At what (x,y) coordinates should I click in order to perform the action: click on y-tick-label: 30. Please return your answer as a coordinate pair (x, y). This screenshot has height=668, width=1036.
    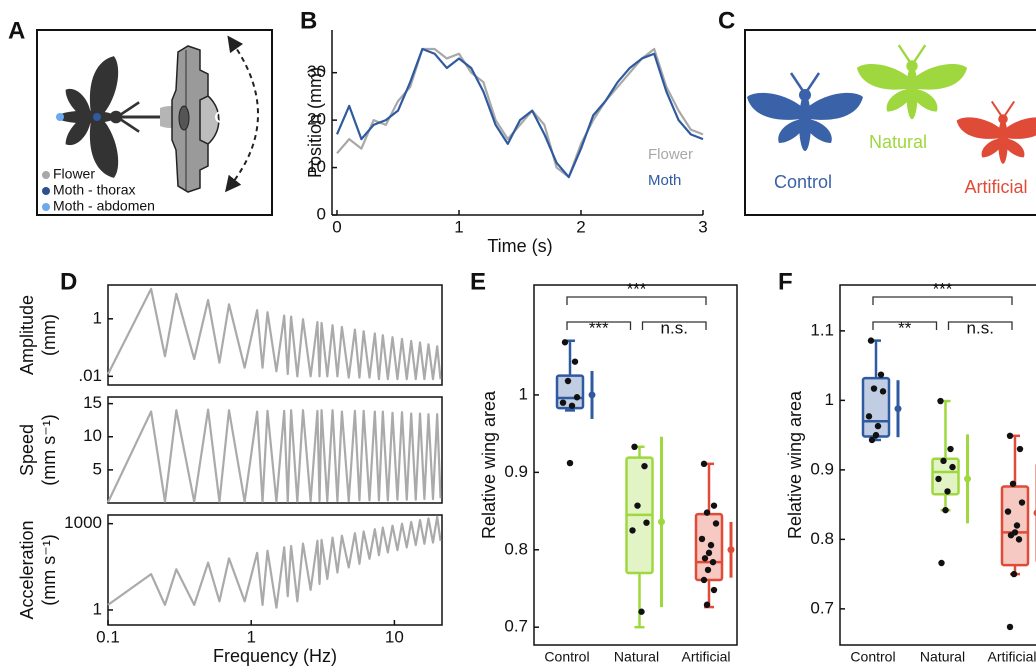
    Looking at the image, I should click on (316, 71).